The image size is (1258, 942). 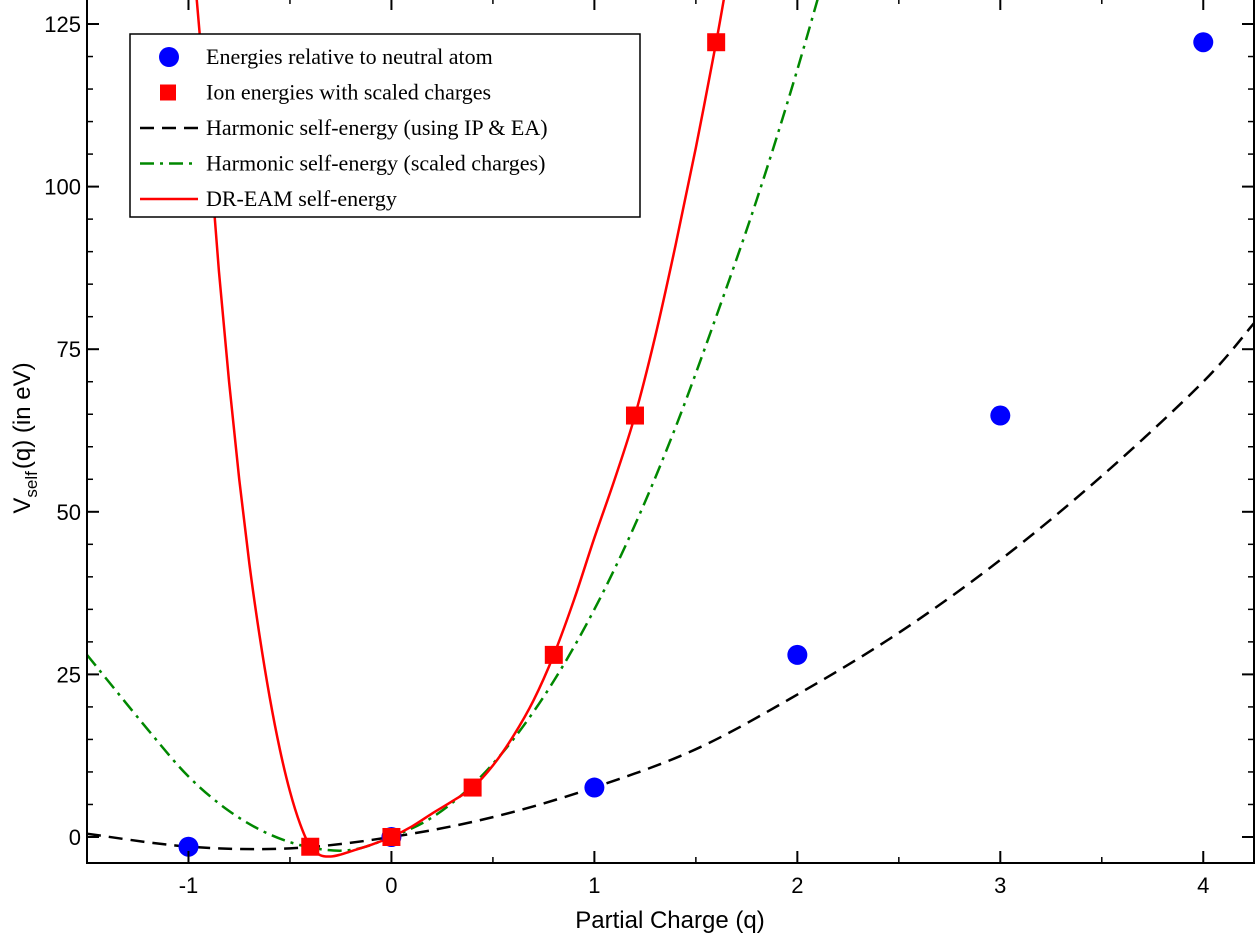 I want to click on y-tick-label: 125, so click(x=62, y=24).